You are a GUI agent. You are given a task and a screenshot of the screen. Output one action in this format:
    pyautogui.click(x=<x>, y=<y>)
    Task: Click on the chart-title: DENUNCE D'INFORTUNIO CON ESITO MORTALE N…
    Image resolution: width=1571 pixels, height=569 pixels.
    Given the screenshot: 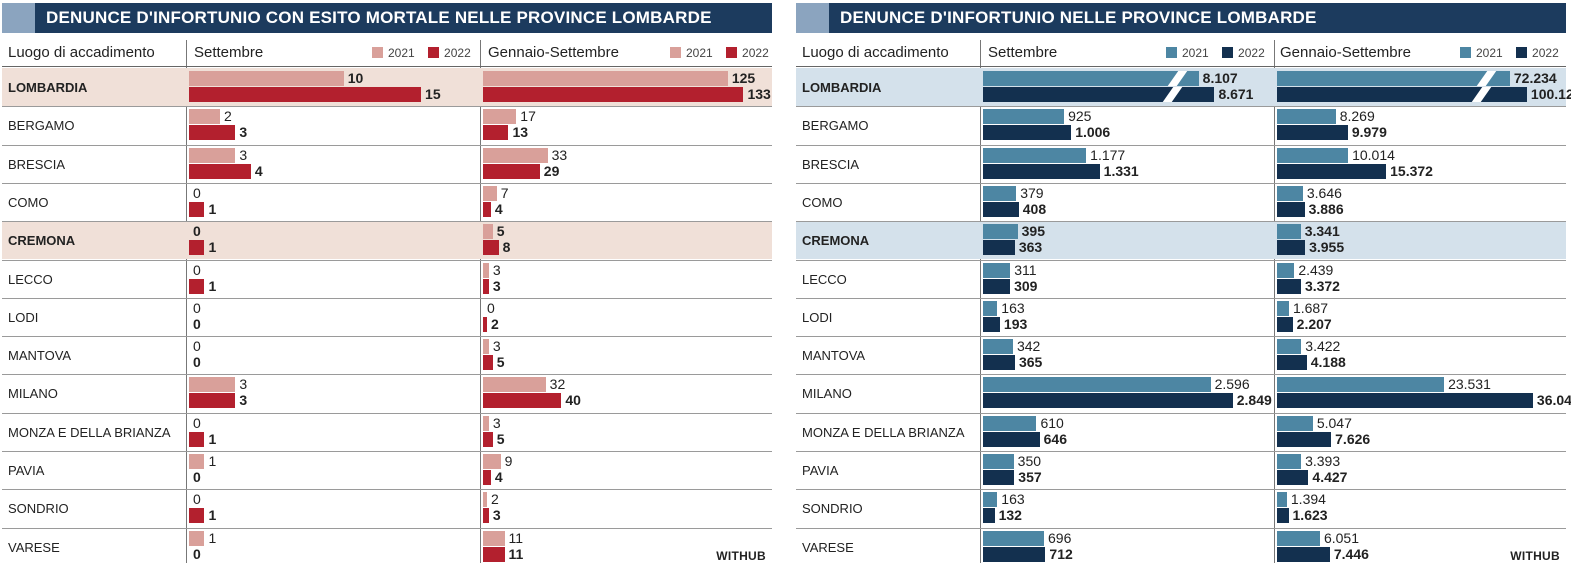 What is the action you would take?
    pyautogui.click(x=379, y=17)
    